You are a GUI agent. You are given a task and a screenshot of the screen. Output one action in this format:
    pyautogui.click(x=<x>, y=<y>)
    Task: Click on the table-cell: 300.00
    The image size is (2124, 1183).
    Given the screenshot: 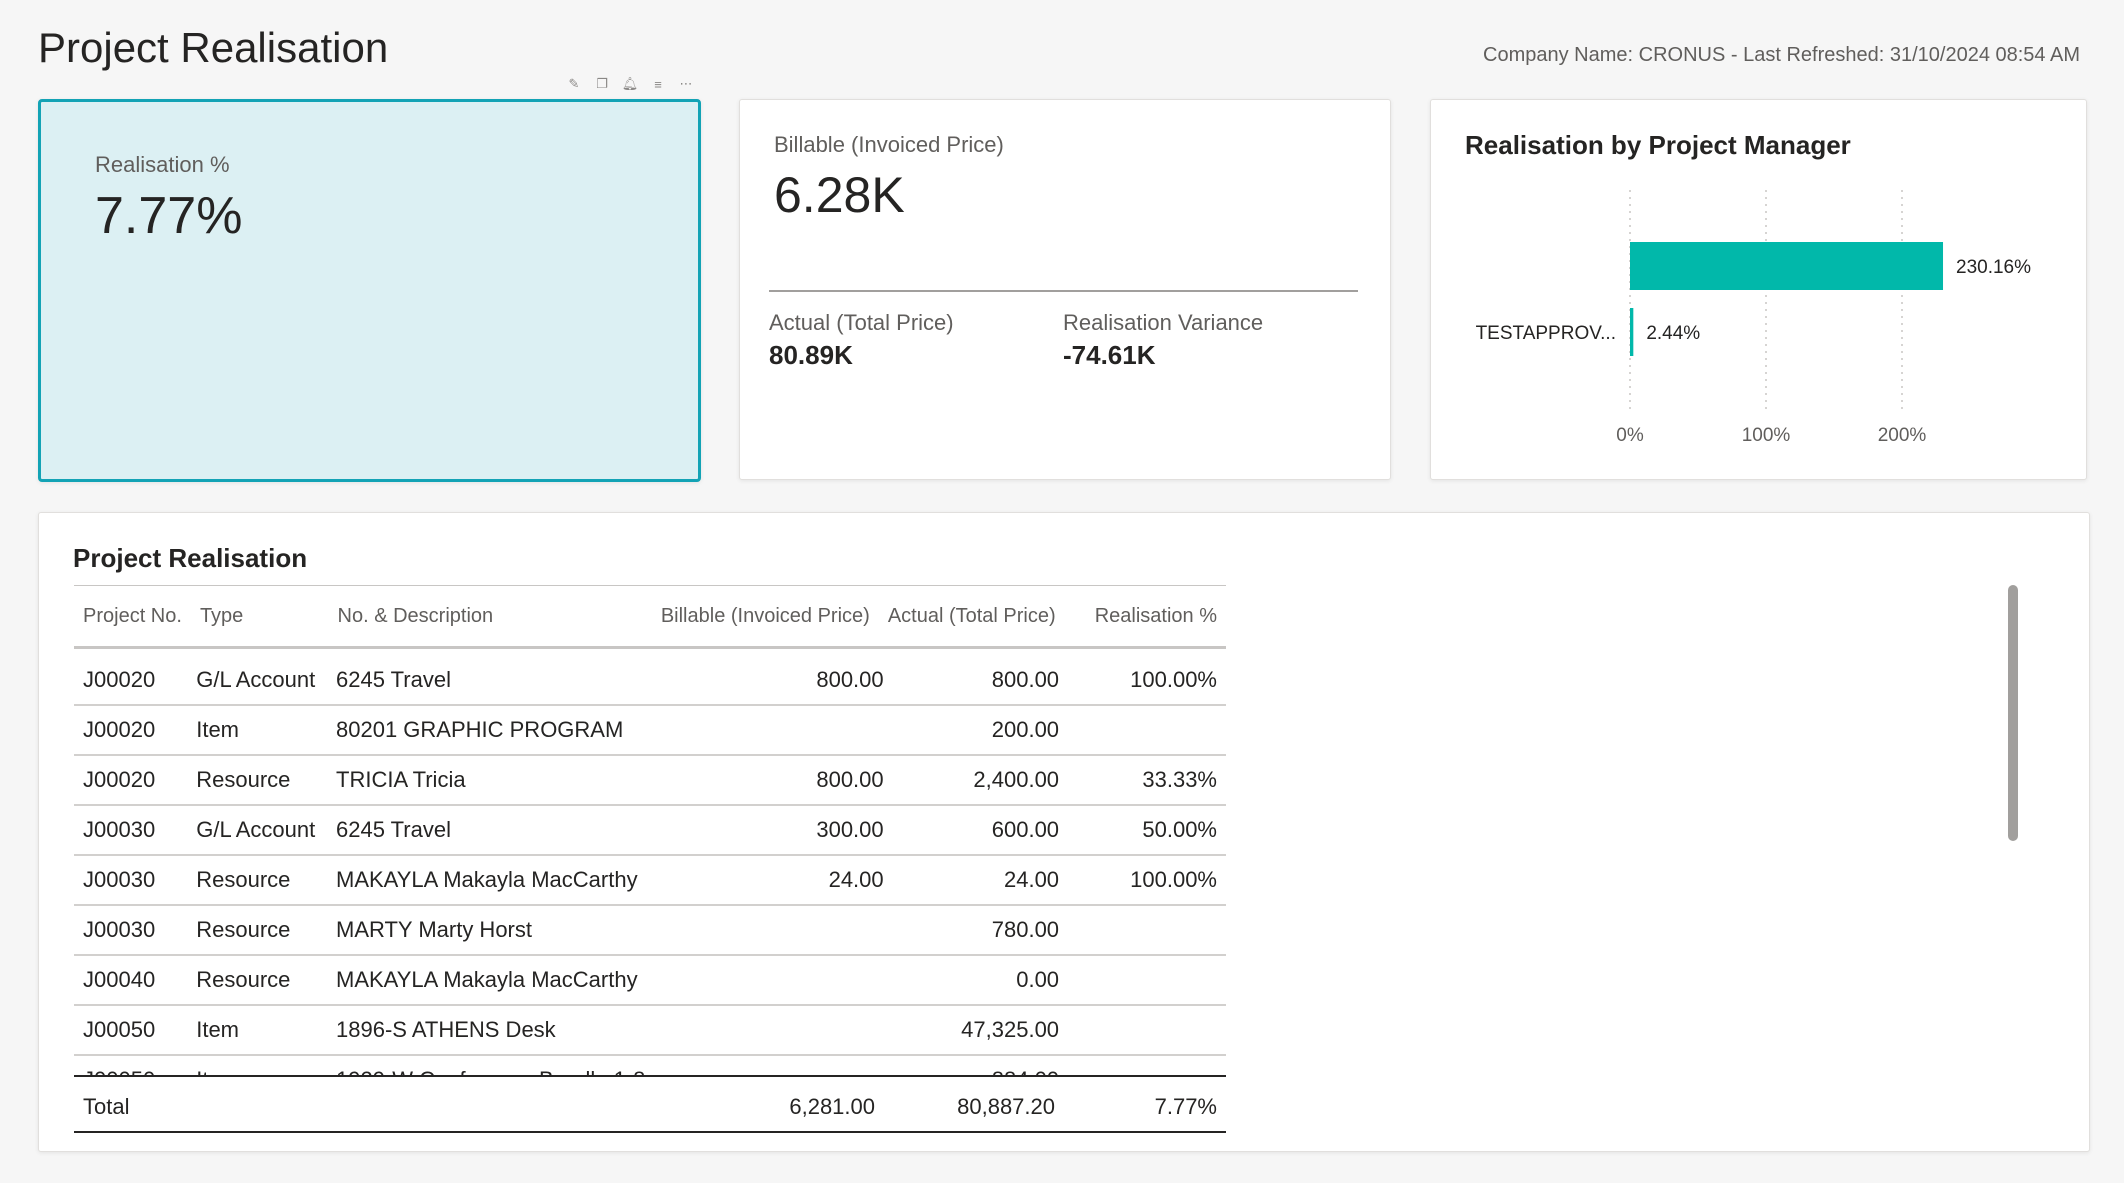 What is the action you would take?
    pyautogui.click(x=773, y=830)
    